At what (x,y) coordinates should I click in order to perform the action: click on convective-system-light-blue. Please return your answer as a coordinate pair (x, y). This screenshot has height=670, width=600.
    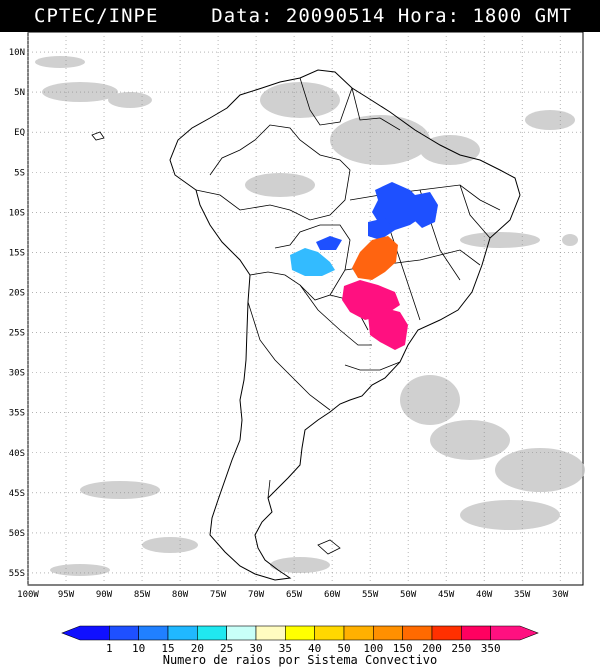
    Looking at the image, I should click on (312, 262).